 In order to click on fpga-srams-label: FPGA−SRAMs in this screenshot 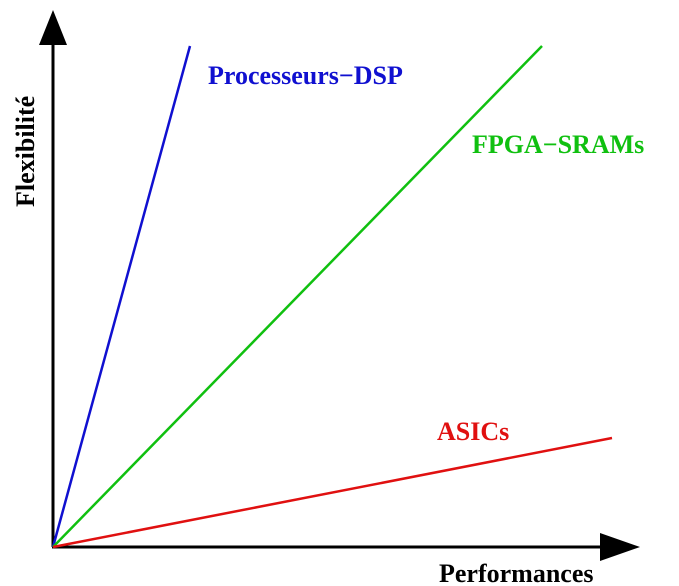, I will do `click(558, 144)`.